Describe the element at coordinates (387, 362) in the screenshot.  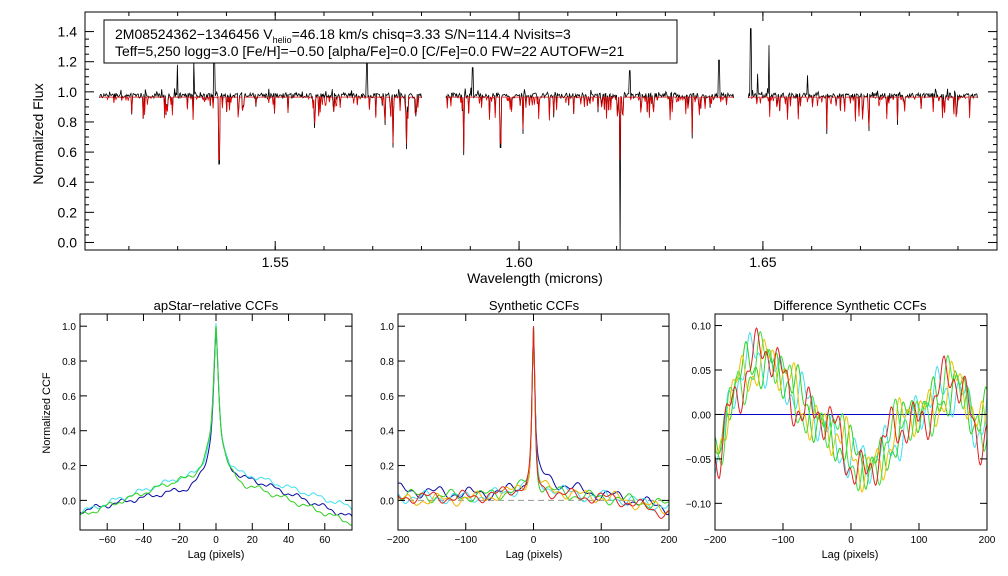
I see `synthetic-ytick-label: 0.8` at that location.